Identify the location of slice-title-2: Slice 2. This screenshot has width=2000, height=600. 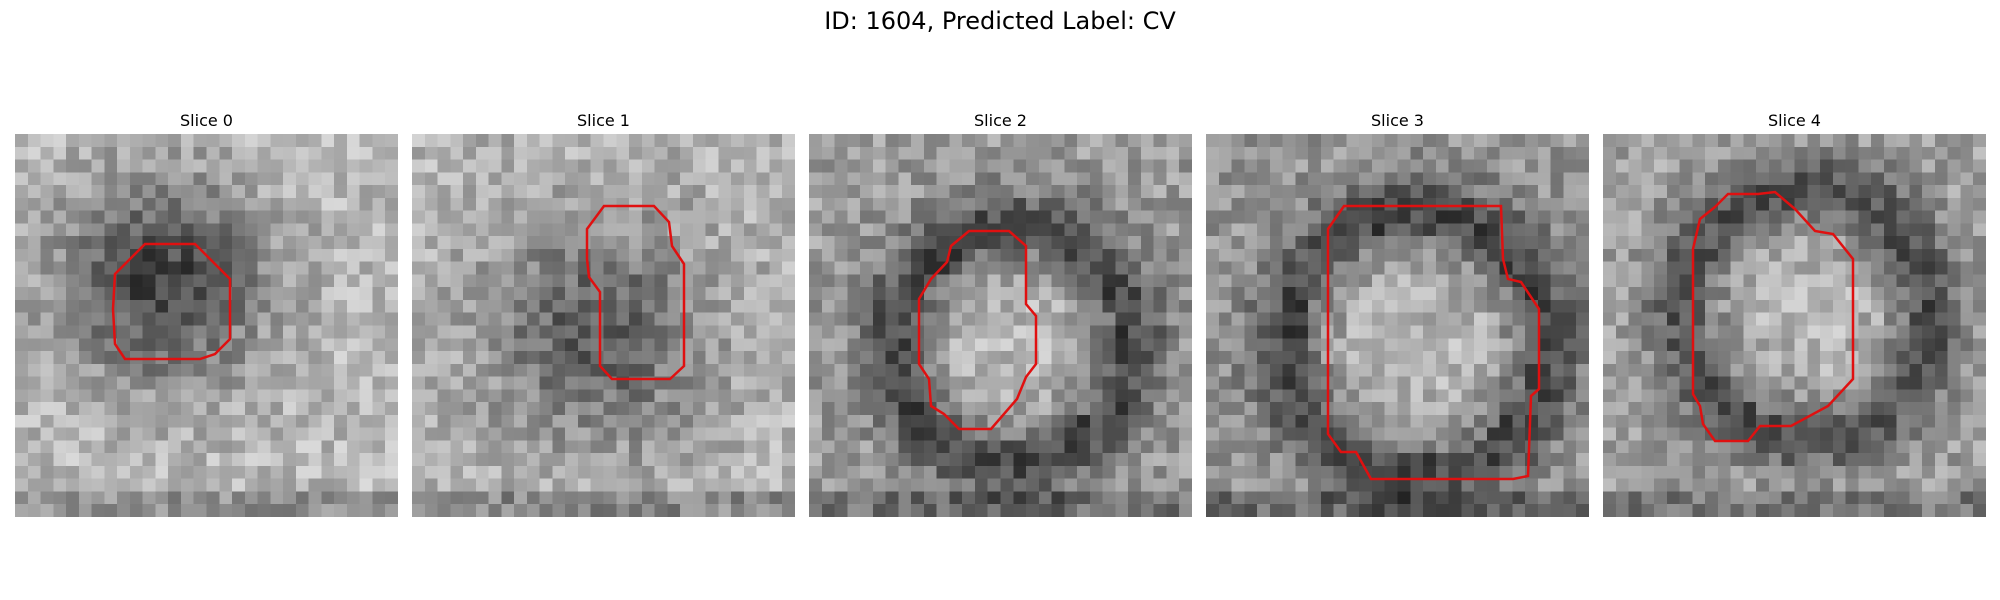
(1000, 120).